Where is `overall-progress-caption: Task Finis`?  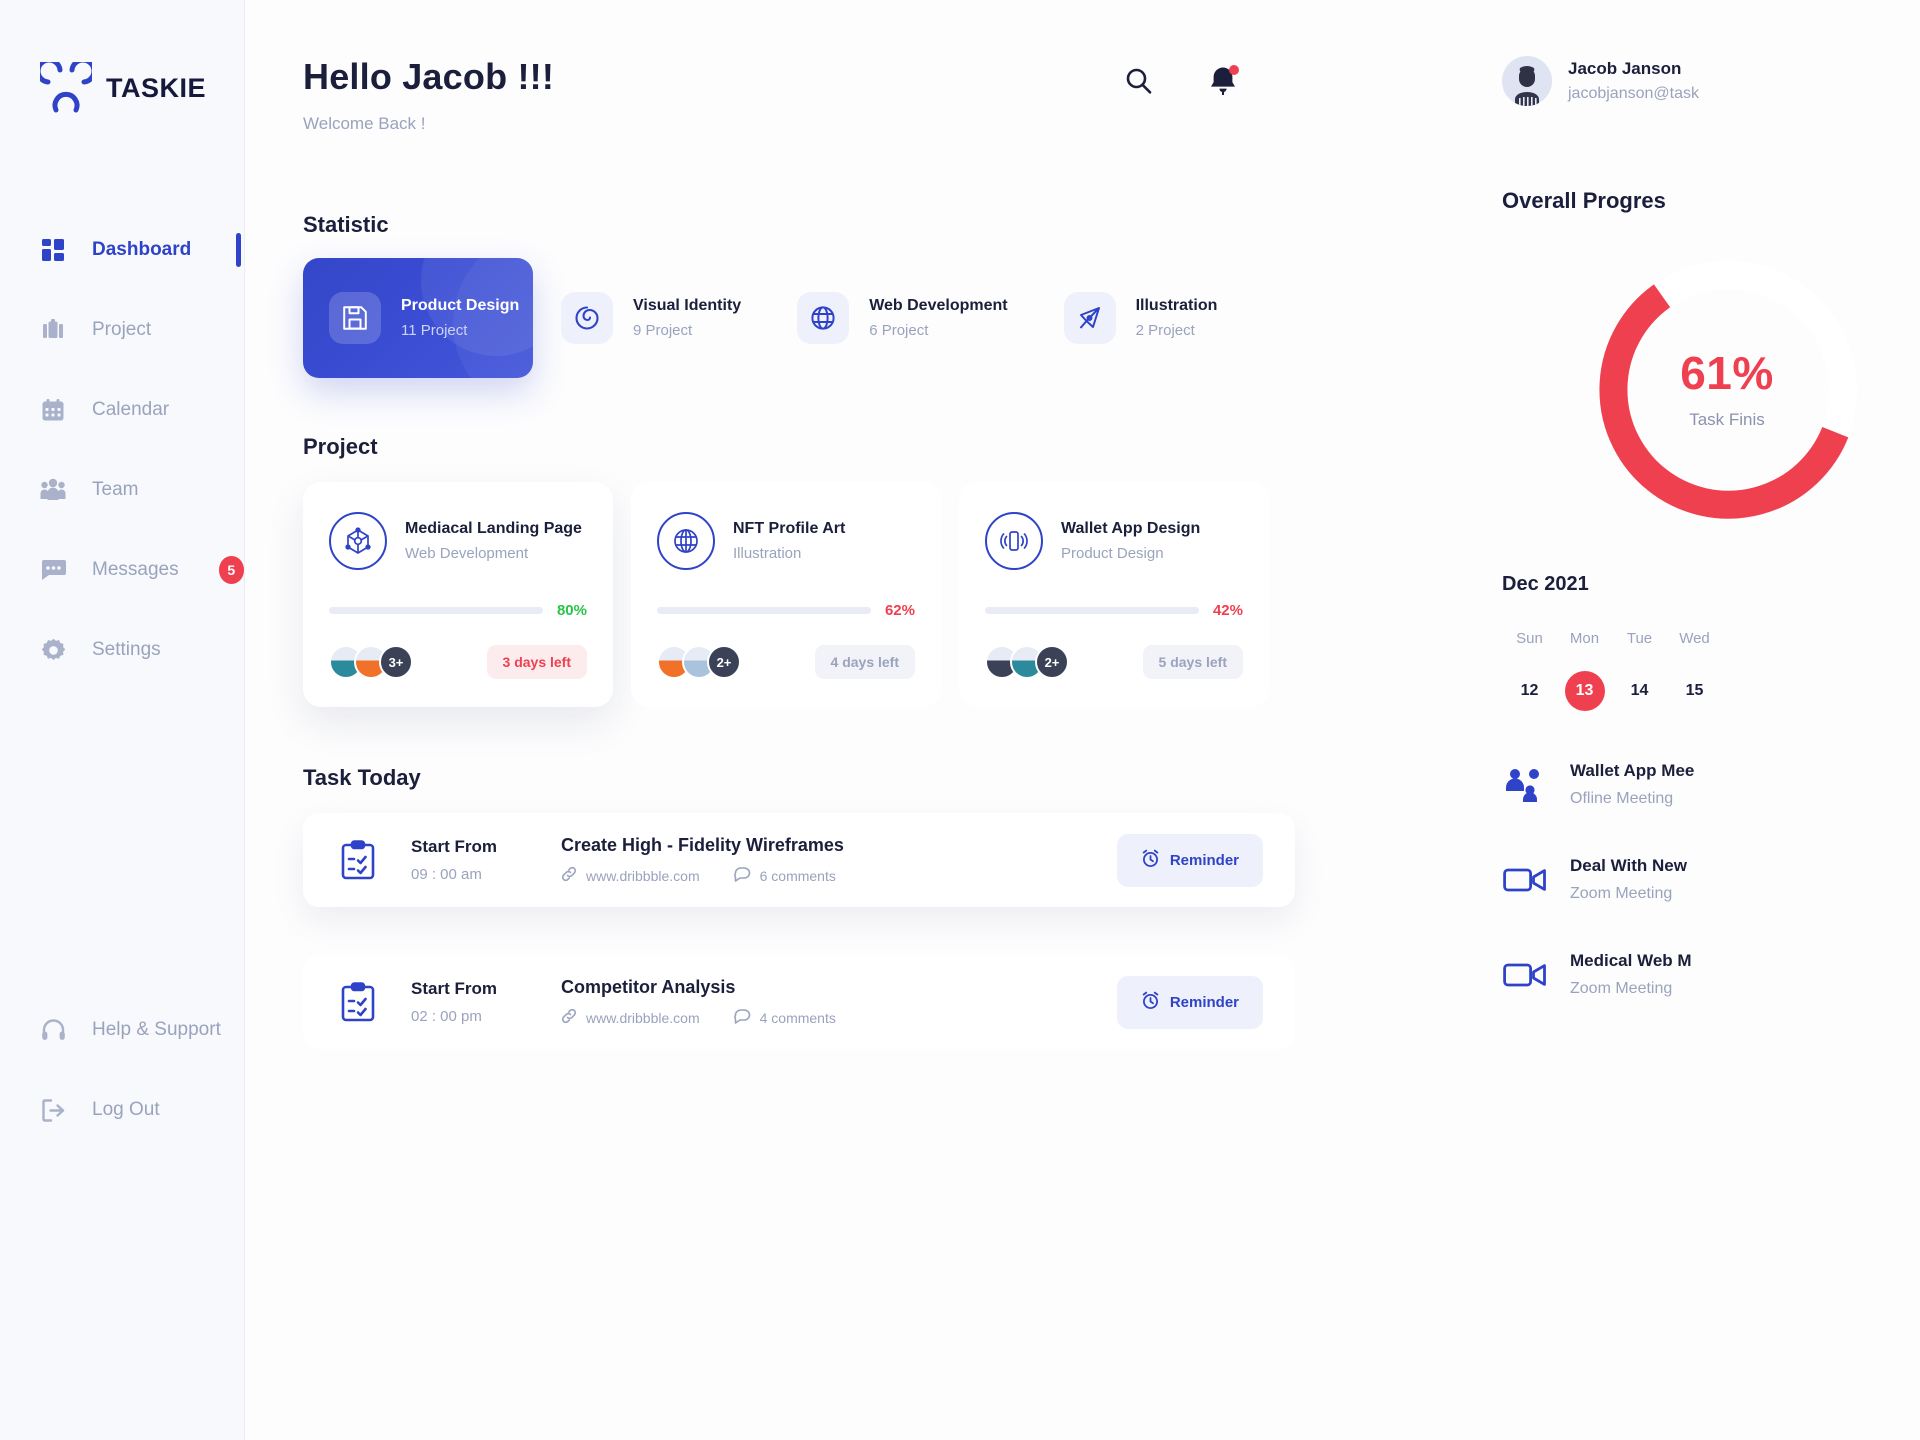
overall-progress-caption: Task Finis is located at coordinates (1727, 419).